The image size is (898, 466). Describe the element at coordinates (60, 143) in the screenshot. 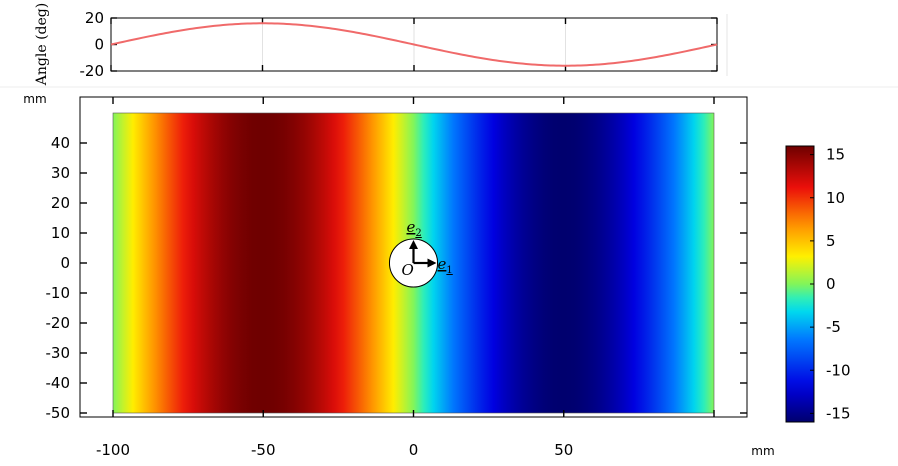

I see `field-y-tick-label: 40` at that location.